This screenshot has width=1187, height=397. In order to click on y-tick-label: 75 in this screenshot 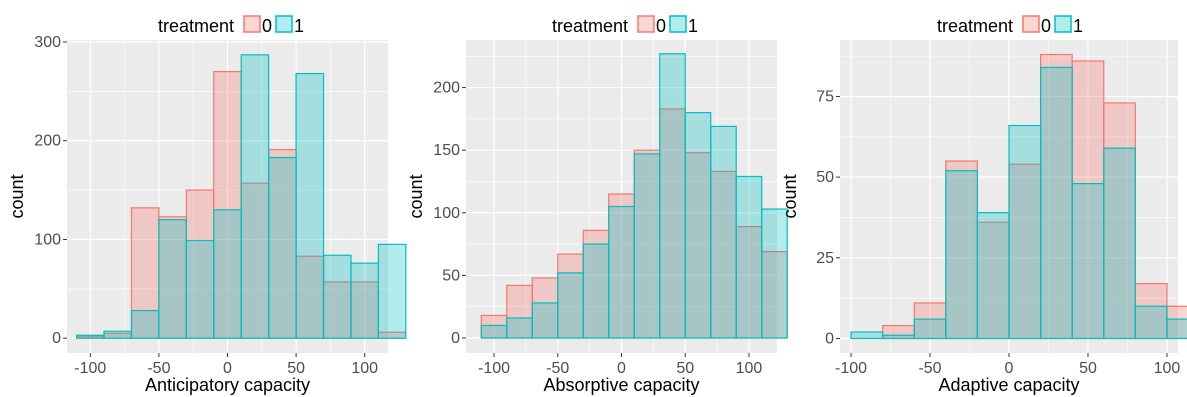, I will do `click(825, 96)`.